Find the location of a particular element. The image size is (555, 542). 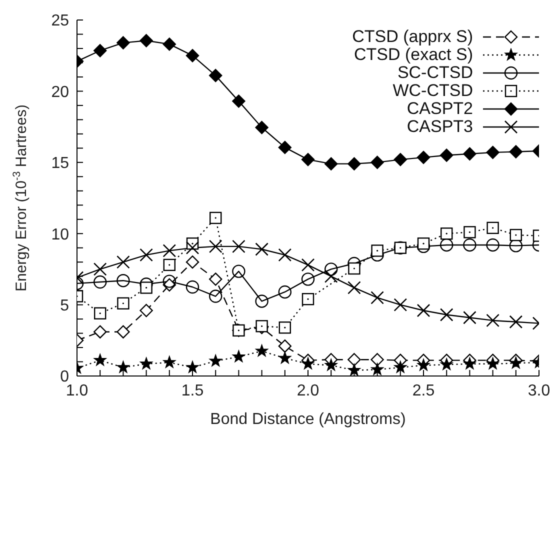

y-tick-label: 20 is located at coordinates (60, 92).